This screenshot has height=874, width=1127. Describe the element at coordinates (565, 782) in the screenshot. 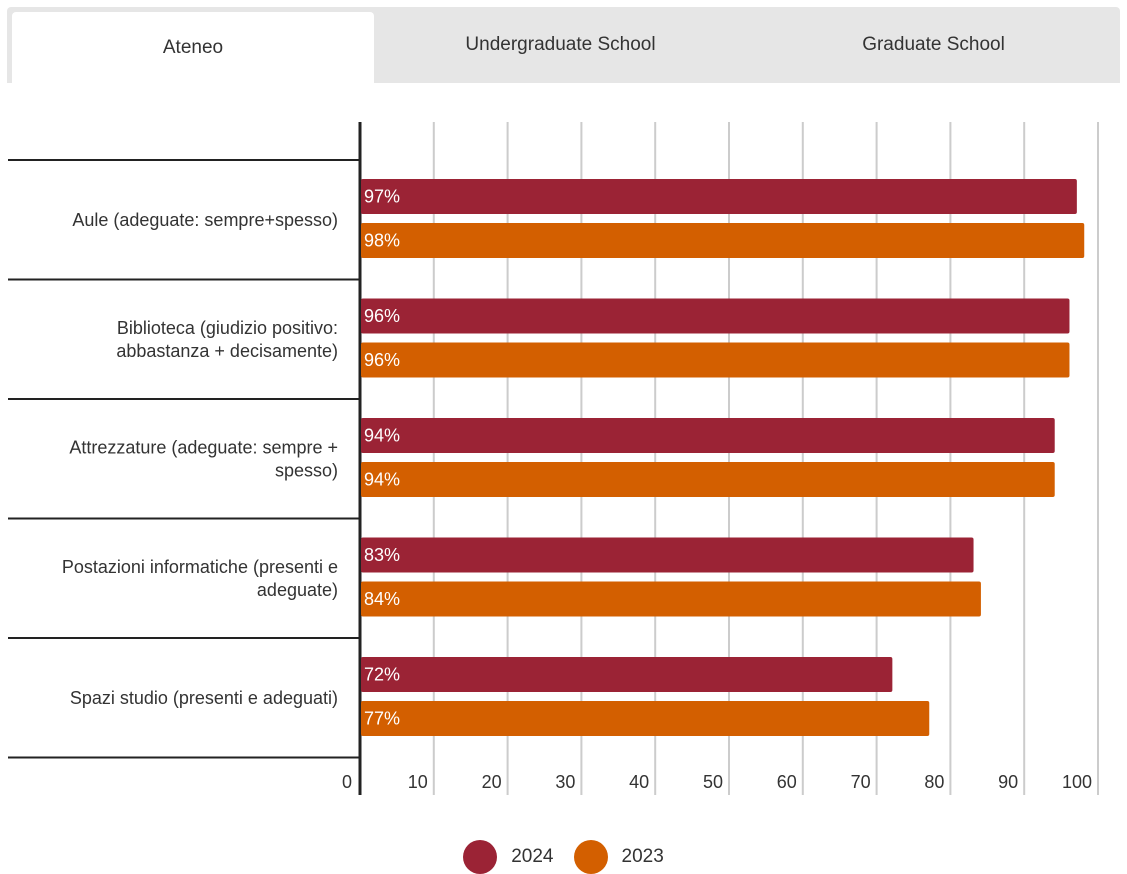

I see `x-tick-label: 30` at that location.